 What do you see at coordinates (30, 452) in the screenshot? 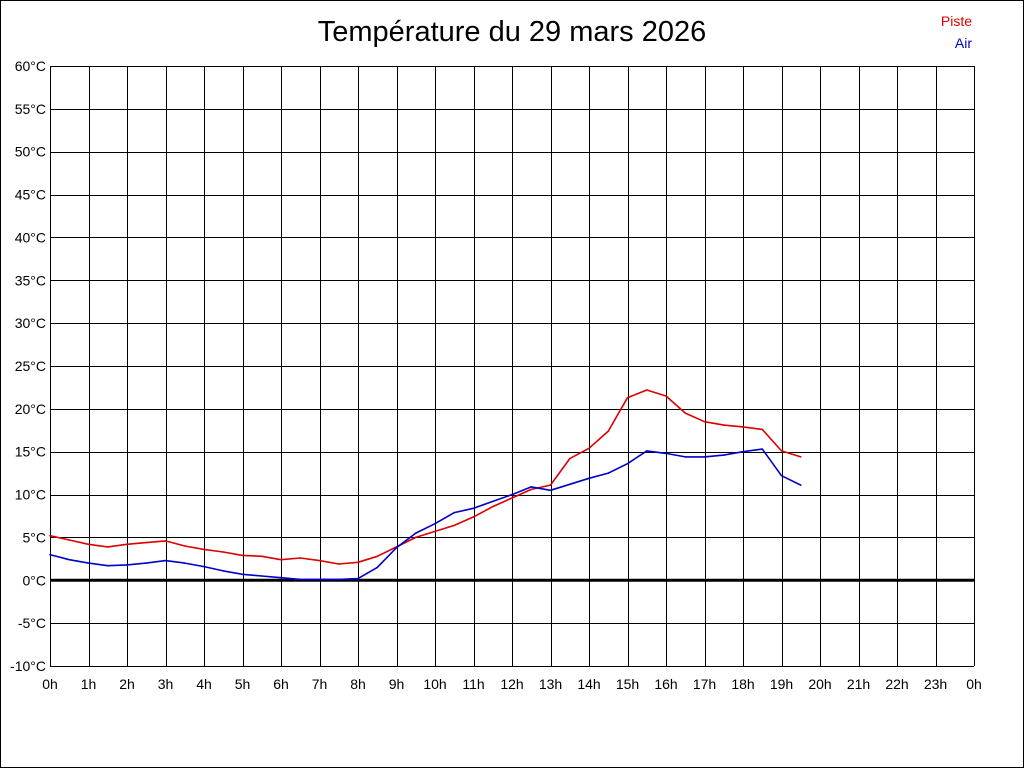
I see `y-tick-label: 15°C` at bounding box center [30, 452].